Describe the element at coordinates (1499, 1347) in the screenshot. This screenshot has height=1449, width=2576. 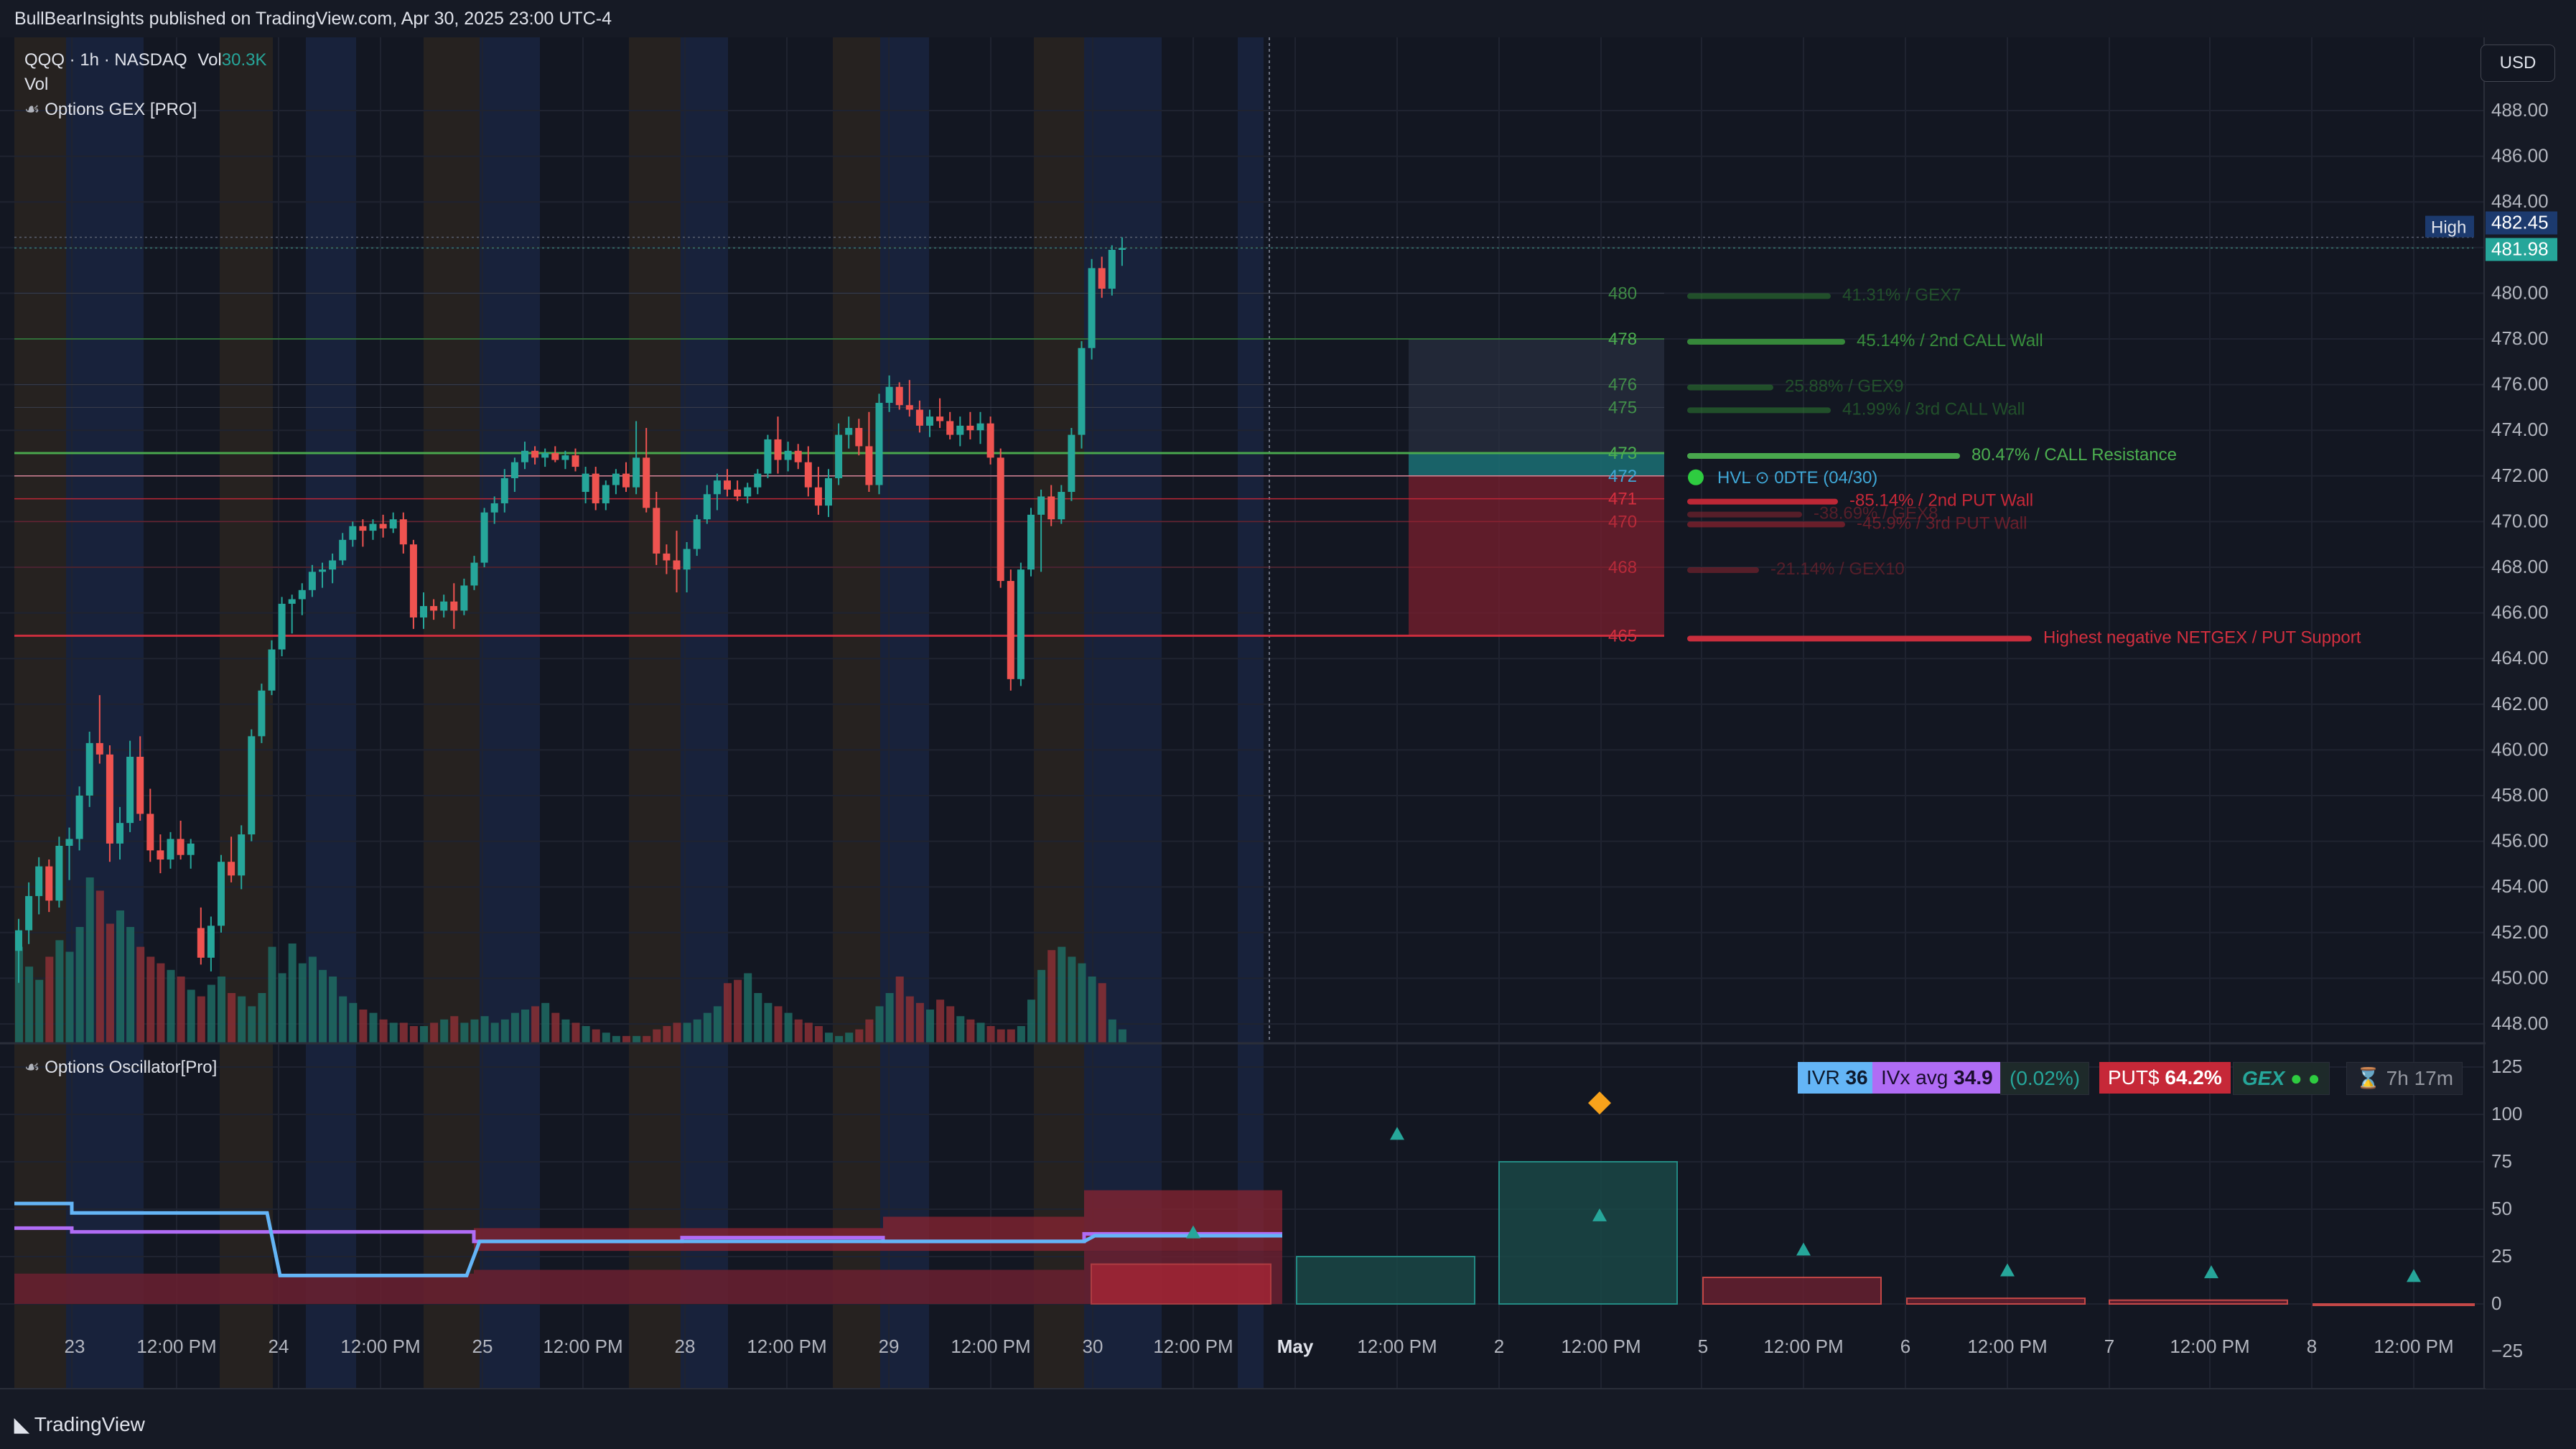
I see `time-label: 2` at that location.